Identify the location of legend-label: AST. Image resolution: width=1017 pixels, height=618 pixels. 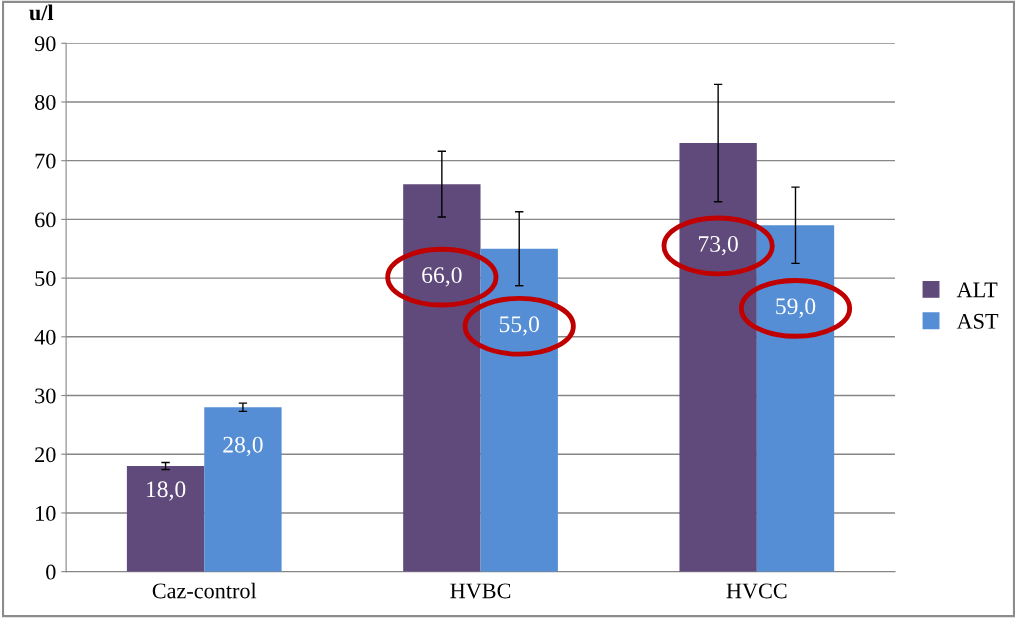
(977, 321).